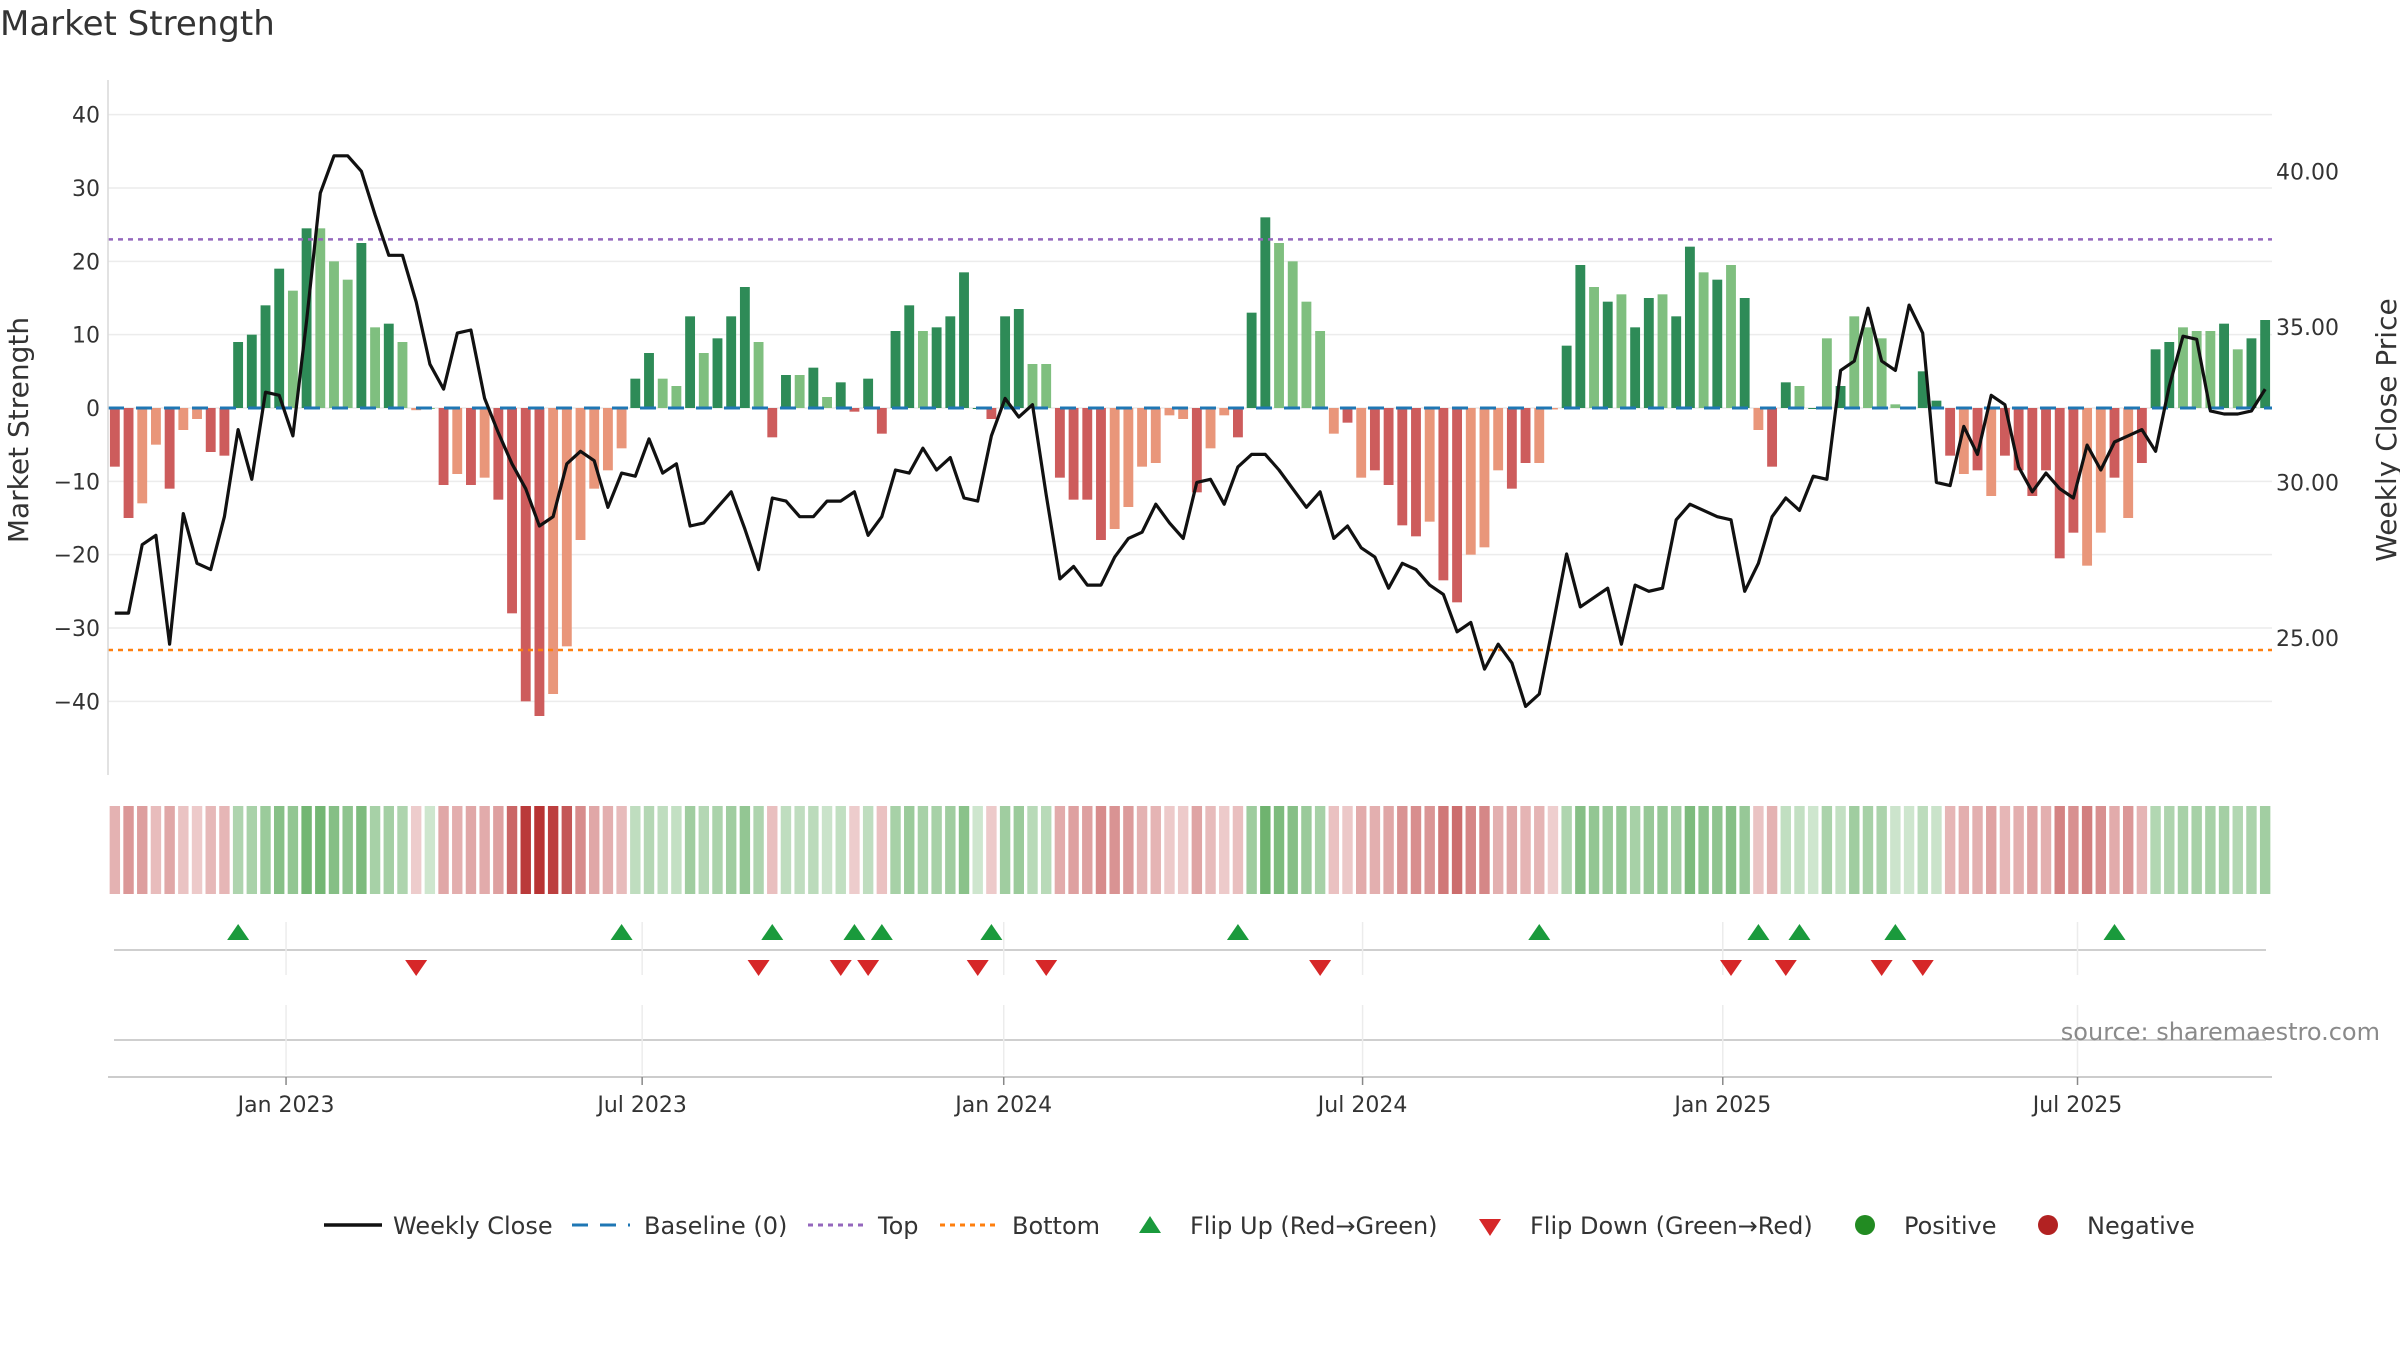  I want to click on x-tick-label: Jul 2025, so click(2077, 1105).